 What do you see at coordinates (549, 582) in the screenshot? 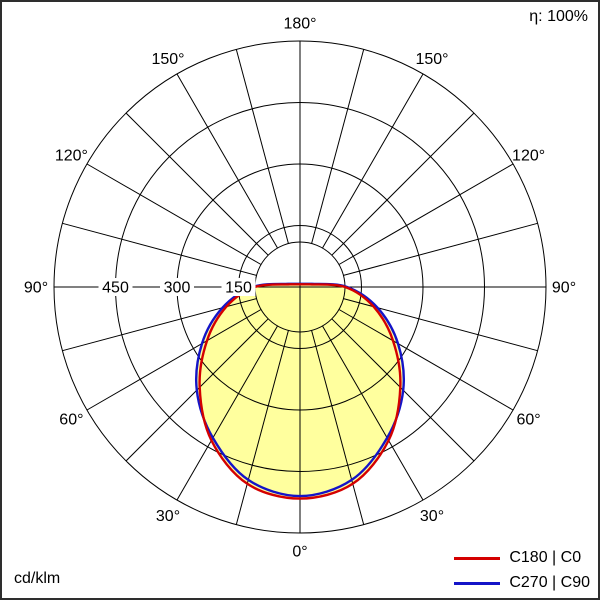
I see `legend-label-c270-c90: C270 | C90` at bounding box center [549, 582].